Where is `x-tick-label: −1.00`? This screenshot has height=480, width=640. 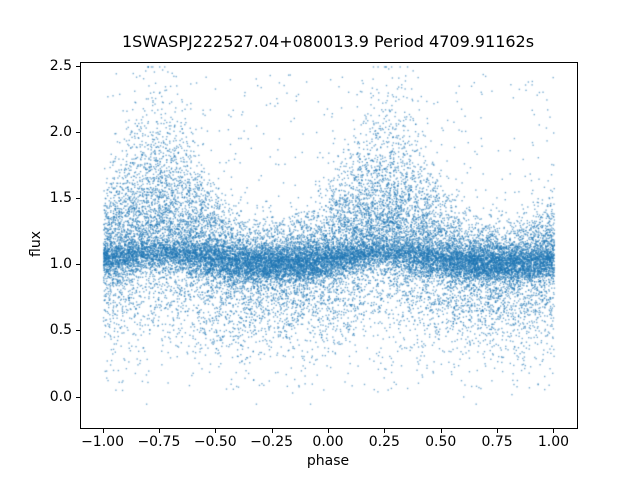 x-tick-label: −1.00 is located at coordinates (102, 442).